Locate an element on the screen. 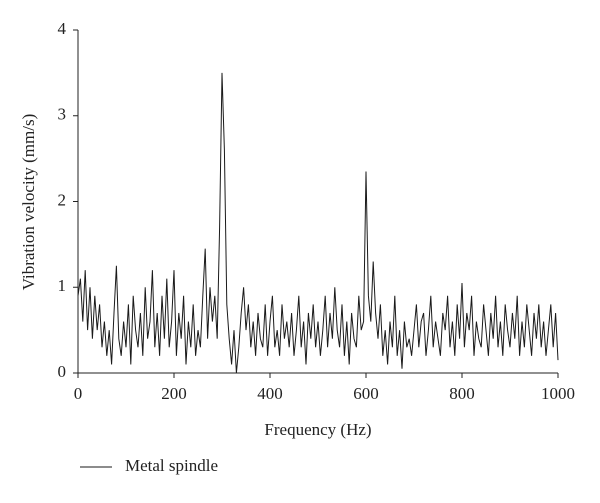 Image resolution: width=600 pixels, height=503 pixels. y-axis-label: Vibration velocity (mm/s) is located at coordinates (28, 202).